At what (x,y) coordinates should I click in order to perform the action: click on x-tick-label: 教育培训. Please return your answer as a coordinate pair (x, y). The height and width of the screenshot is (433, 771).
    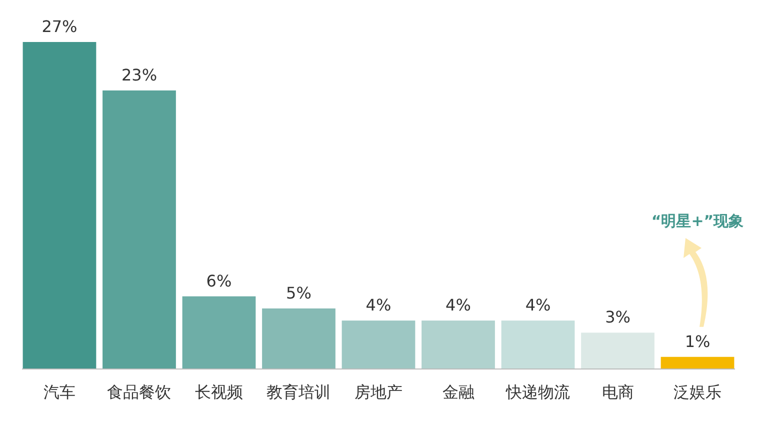
    Looking at the image, I should click on (298, 392).